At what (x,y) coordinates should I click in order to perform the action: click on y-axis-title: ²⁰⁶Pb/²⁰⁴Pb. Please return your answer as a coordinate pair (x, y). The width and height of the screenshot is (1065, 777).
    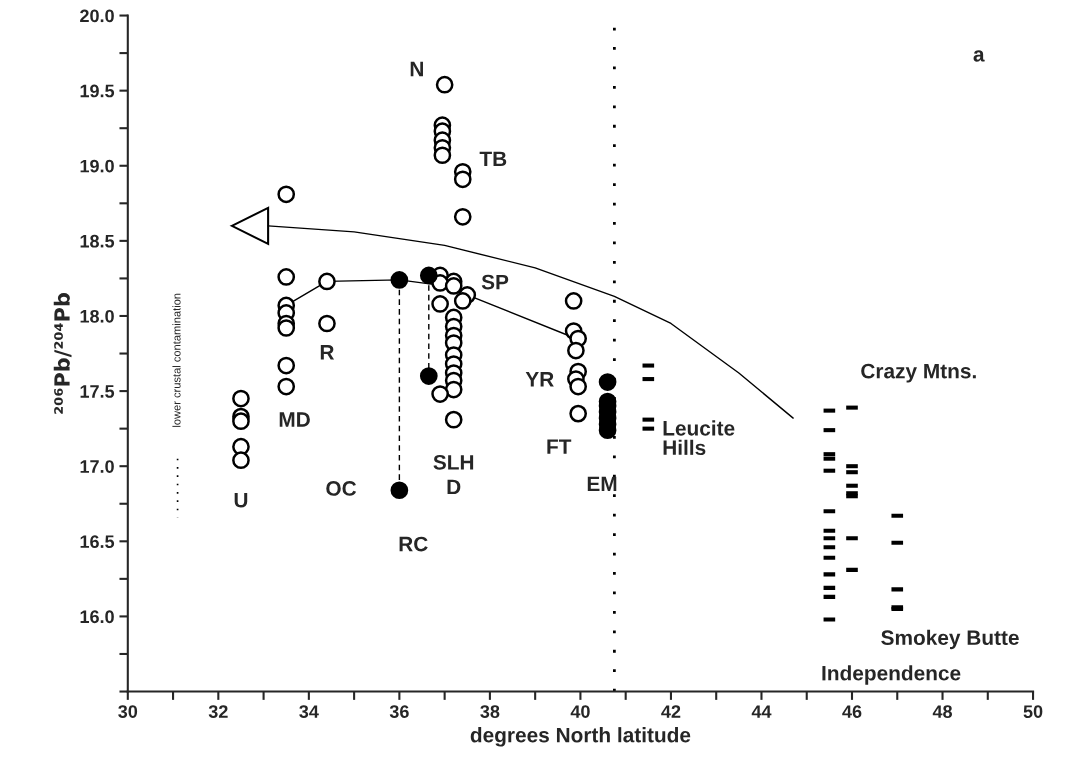
    Looking at the image, I should click on (62, 353).